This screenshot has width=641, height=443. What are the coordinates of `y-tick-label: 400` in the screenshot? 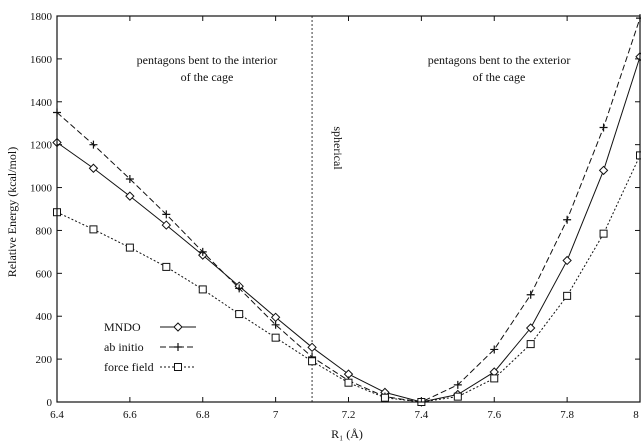 It's located at (44, 317).